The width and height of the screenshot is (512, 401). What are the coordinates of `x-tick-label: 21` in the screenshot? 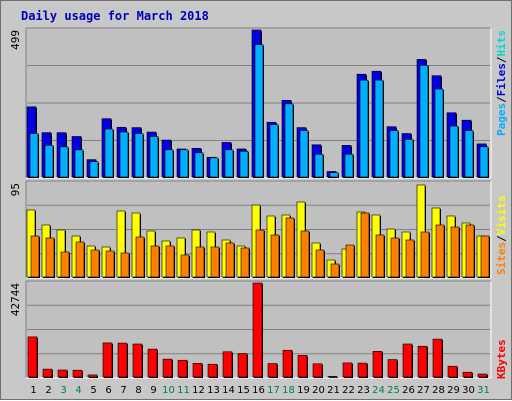 It's located at (333, 390).